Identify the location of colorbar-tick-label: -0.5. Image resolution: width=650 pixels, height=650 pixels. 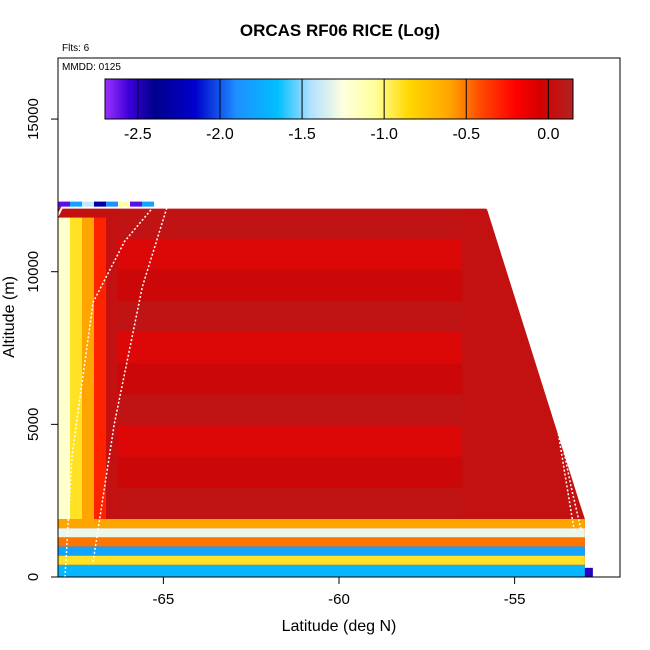
(466, 134).